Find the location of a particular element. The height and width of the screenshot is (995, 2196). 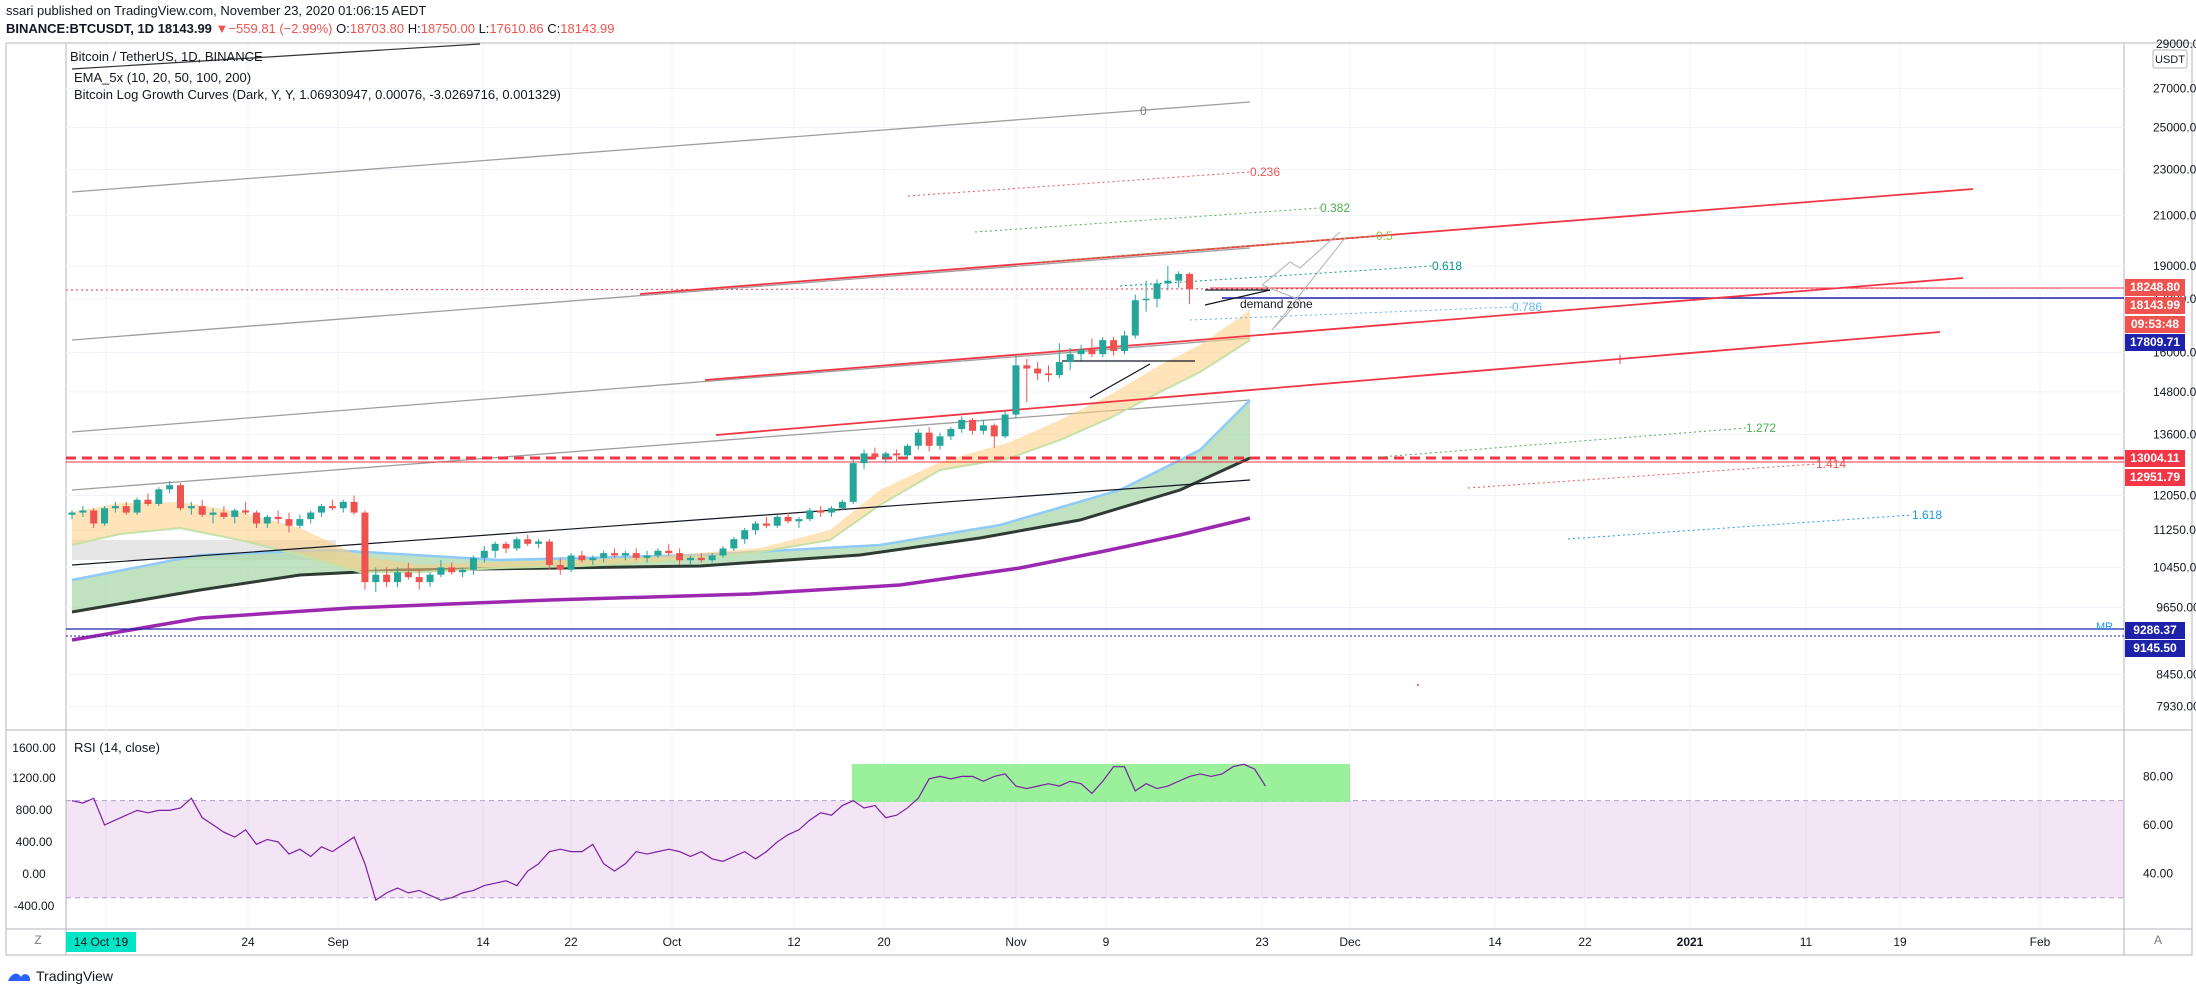

x-tick-label: 12 is located at coordinates (794, 942).